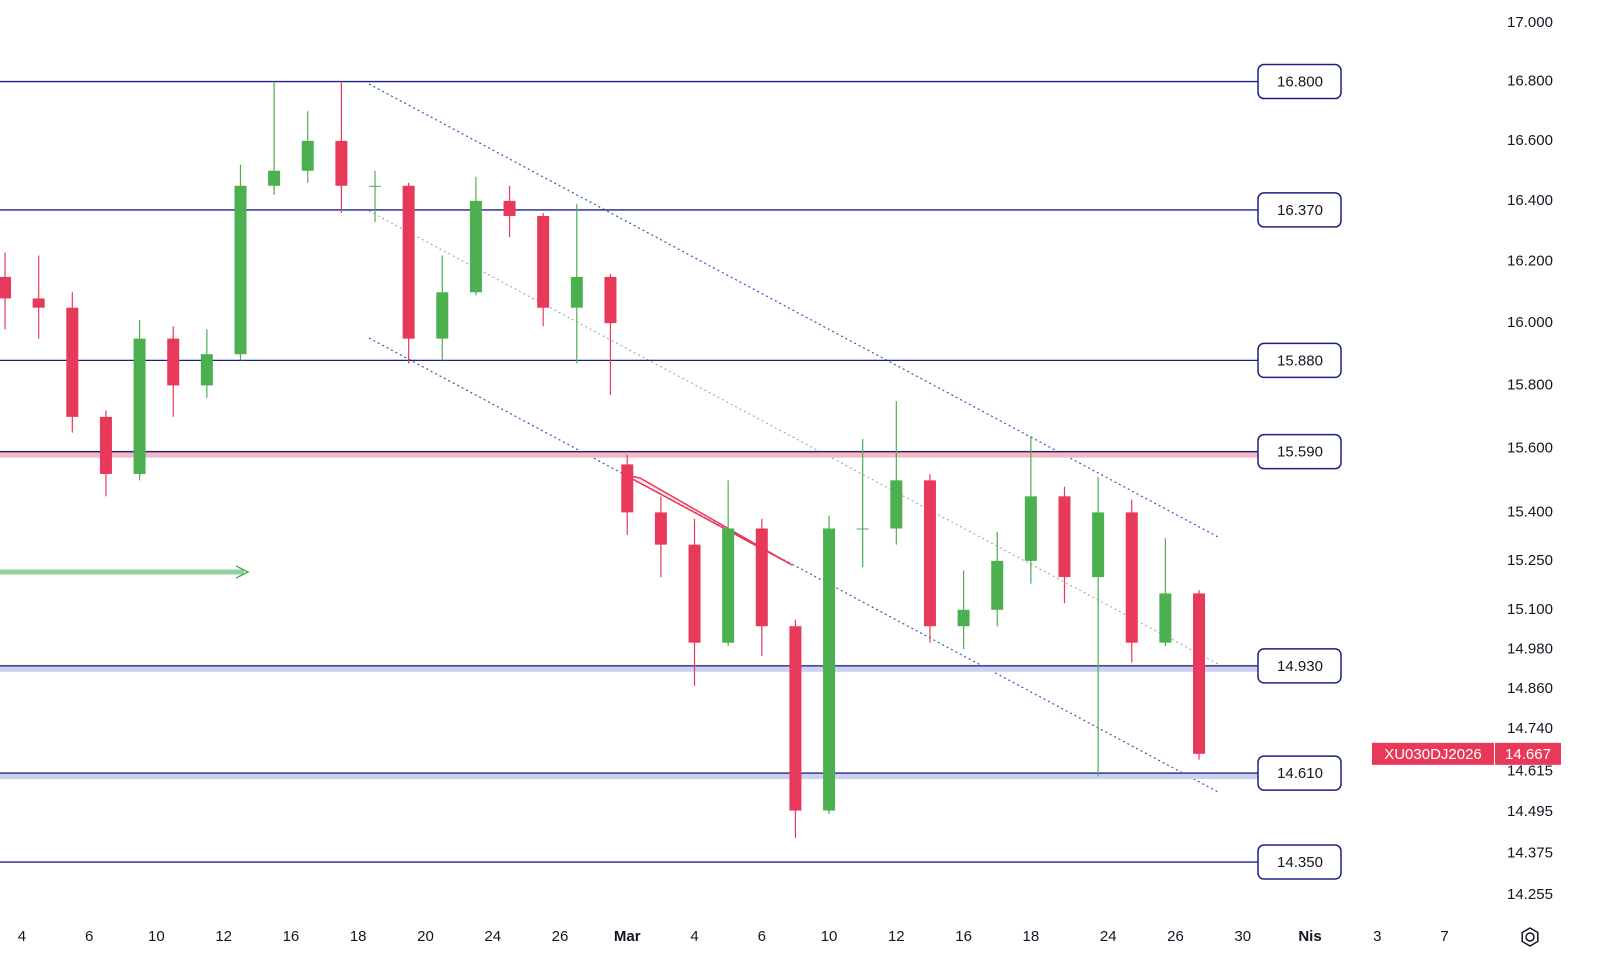  I want to click on y-tick-label: 14.255, so click(1530, 894).